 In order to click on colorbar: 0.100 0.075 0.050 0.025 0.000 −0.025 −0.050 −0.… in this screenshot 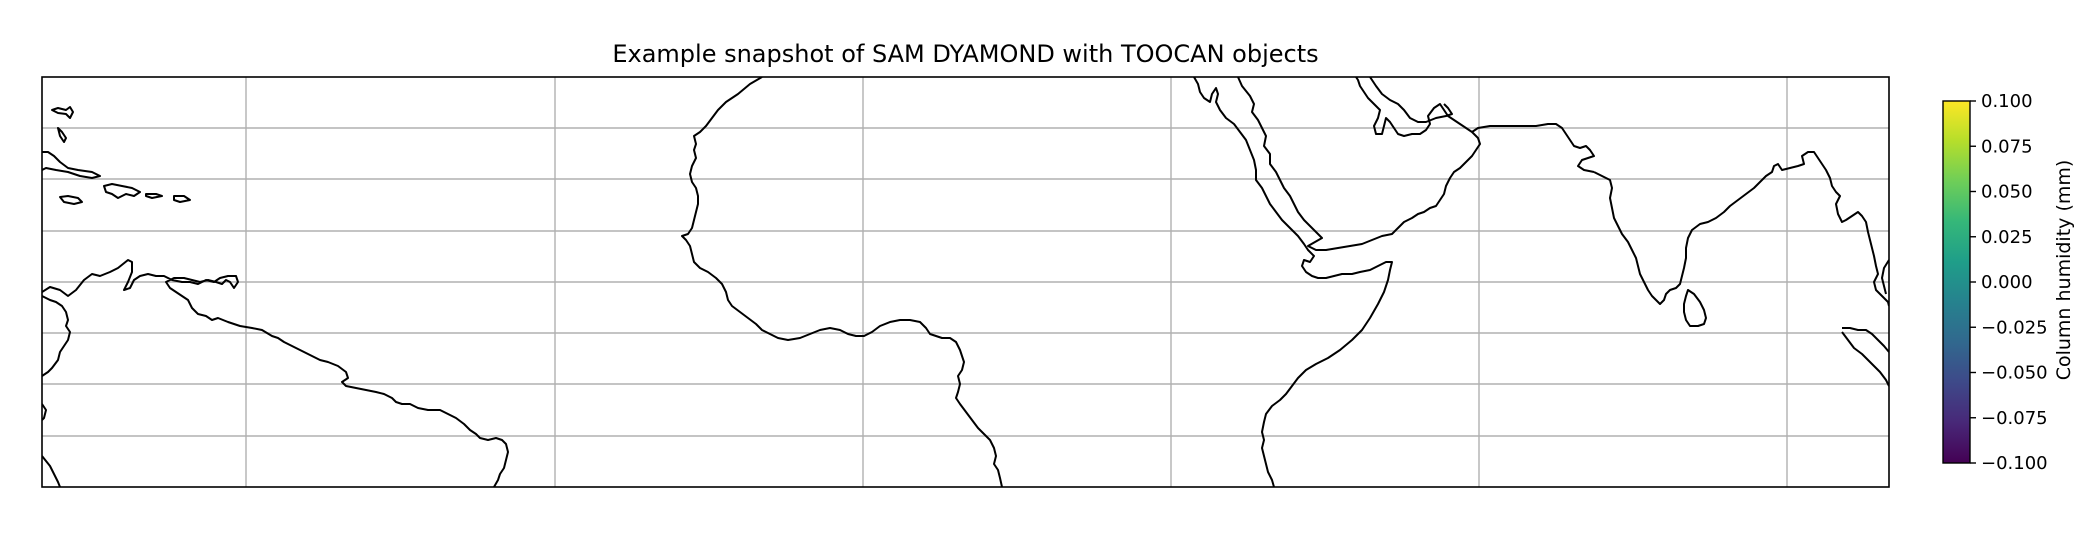, I will do `click(1995, 282)`.